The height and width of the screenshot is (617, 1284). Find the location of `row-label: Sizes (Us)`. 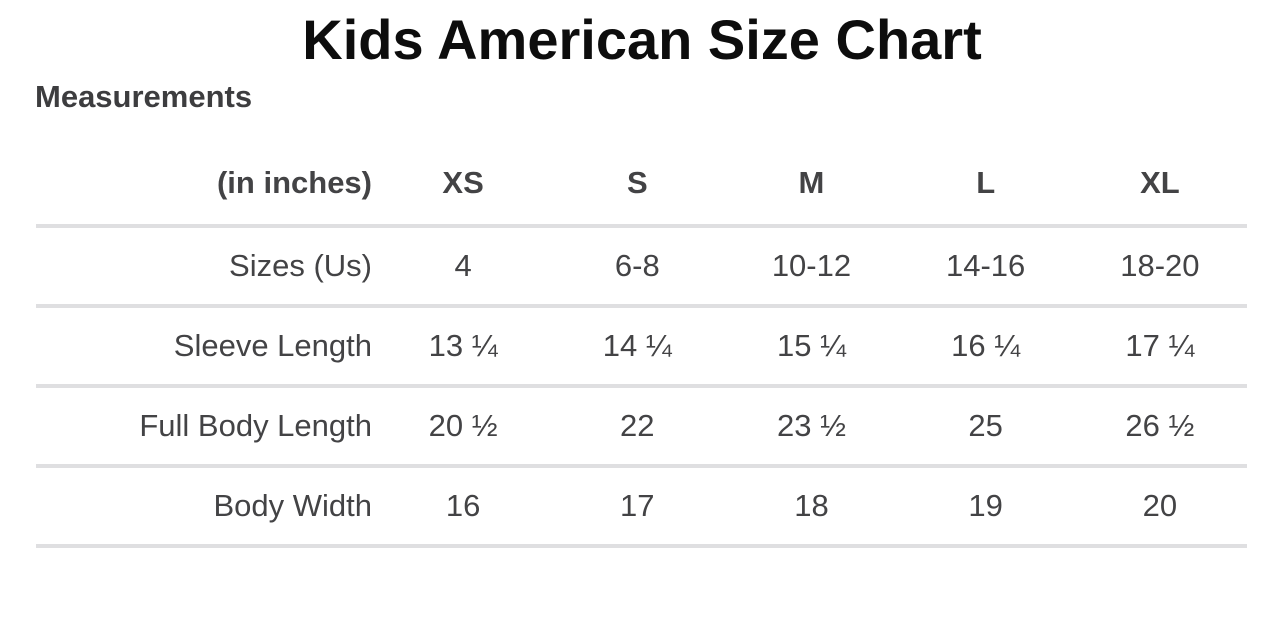

row-label: Sizes (Us) is located at coordinates (206, 267).